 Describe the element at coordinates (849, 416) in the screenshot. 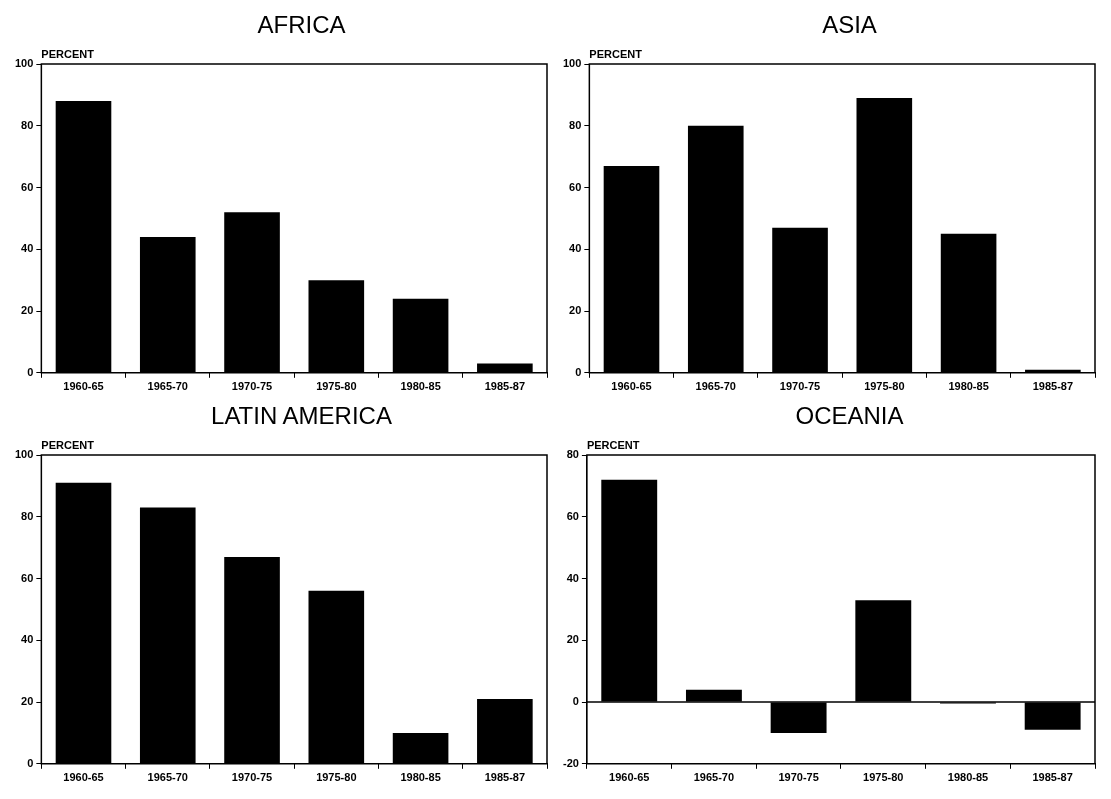

I see `chart-title: OCEANIA` at that location.